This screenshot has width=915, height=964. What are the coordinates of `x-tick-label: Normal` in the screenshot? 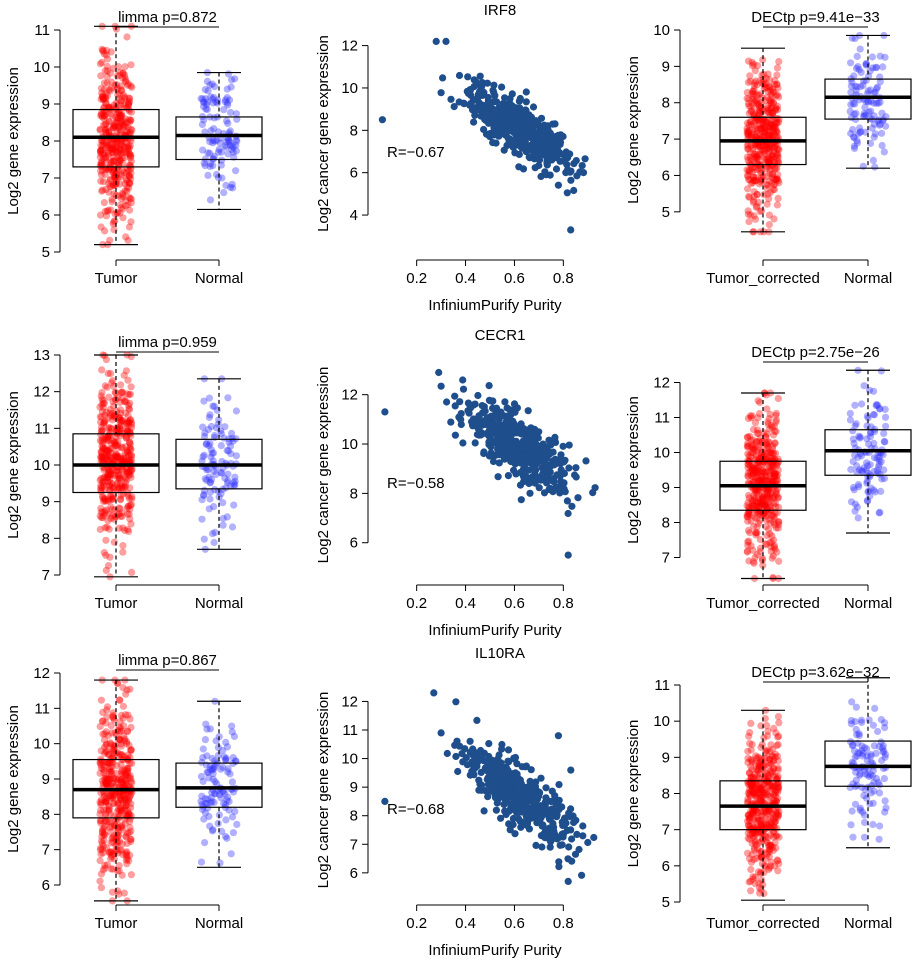 It's located at (219, 278).